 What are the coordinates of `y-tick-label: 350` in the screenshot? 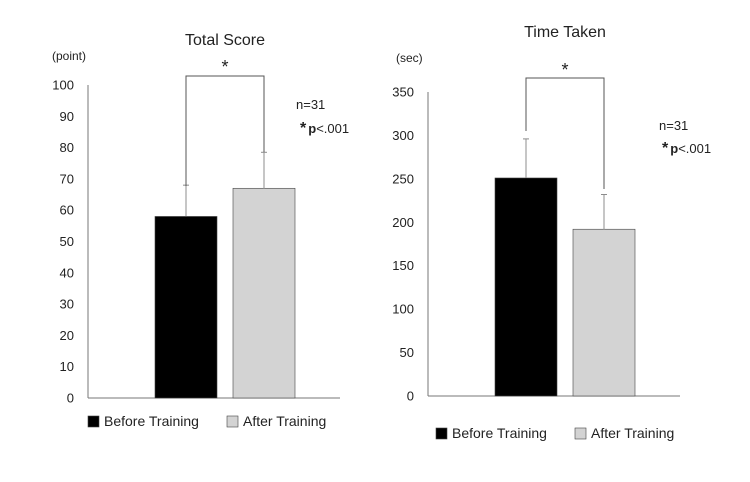 It's located at (403, 92).